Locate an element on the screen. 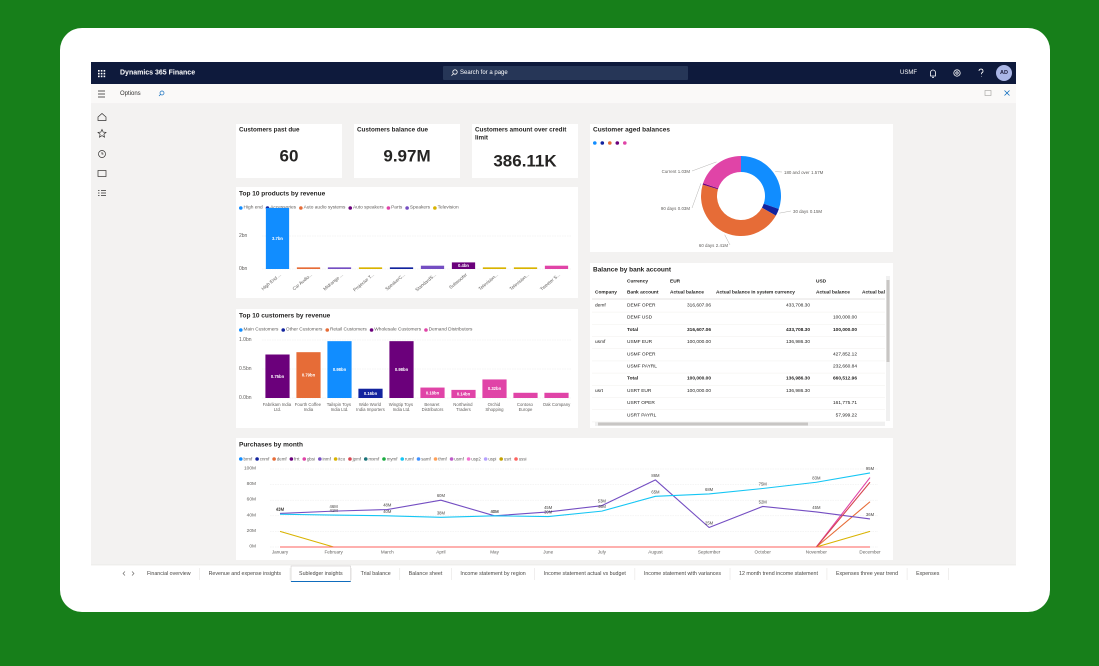  kpi-value: 9.97M is located at coordinates (406, 156).